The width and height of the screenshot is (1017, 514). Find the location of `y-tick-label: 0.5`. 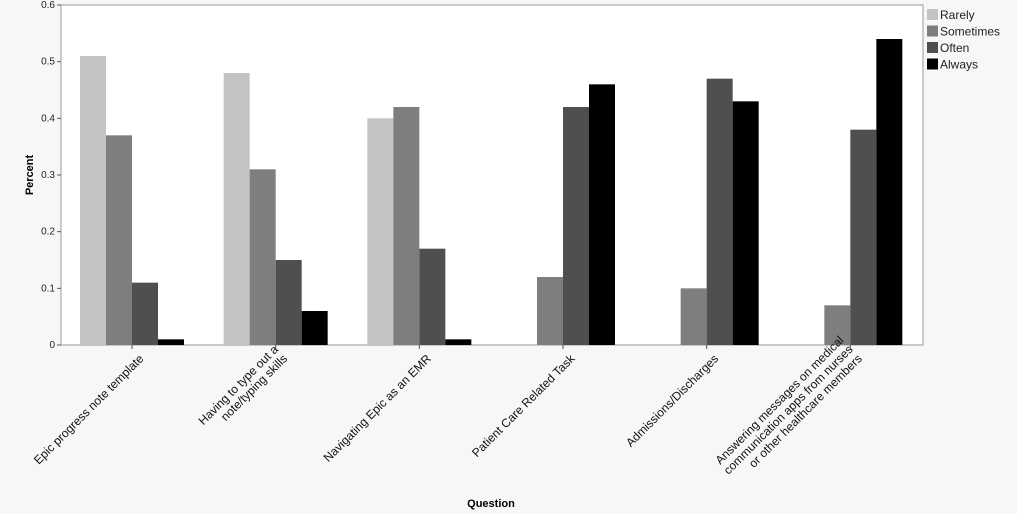

y-tick-label: 0.5 is located at coordinates (48, 62).